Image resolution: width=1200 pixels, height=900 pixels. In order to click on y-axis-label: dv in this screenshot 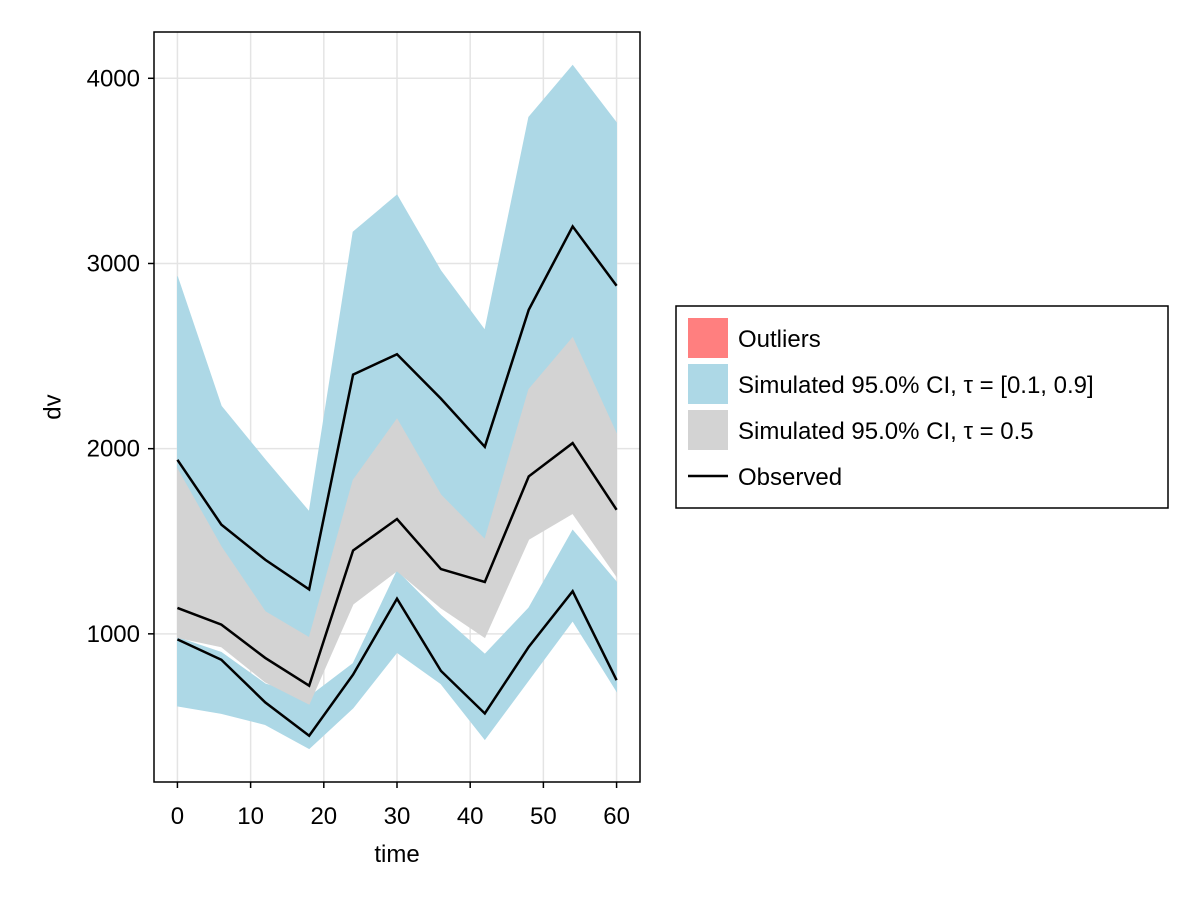, I will do `click(52, 406)`.